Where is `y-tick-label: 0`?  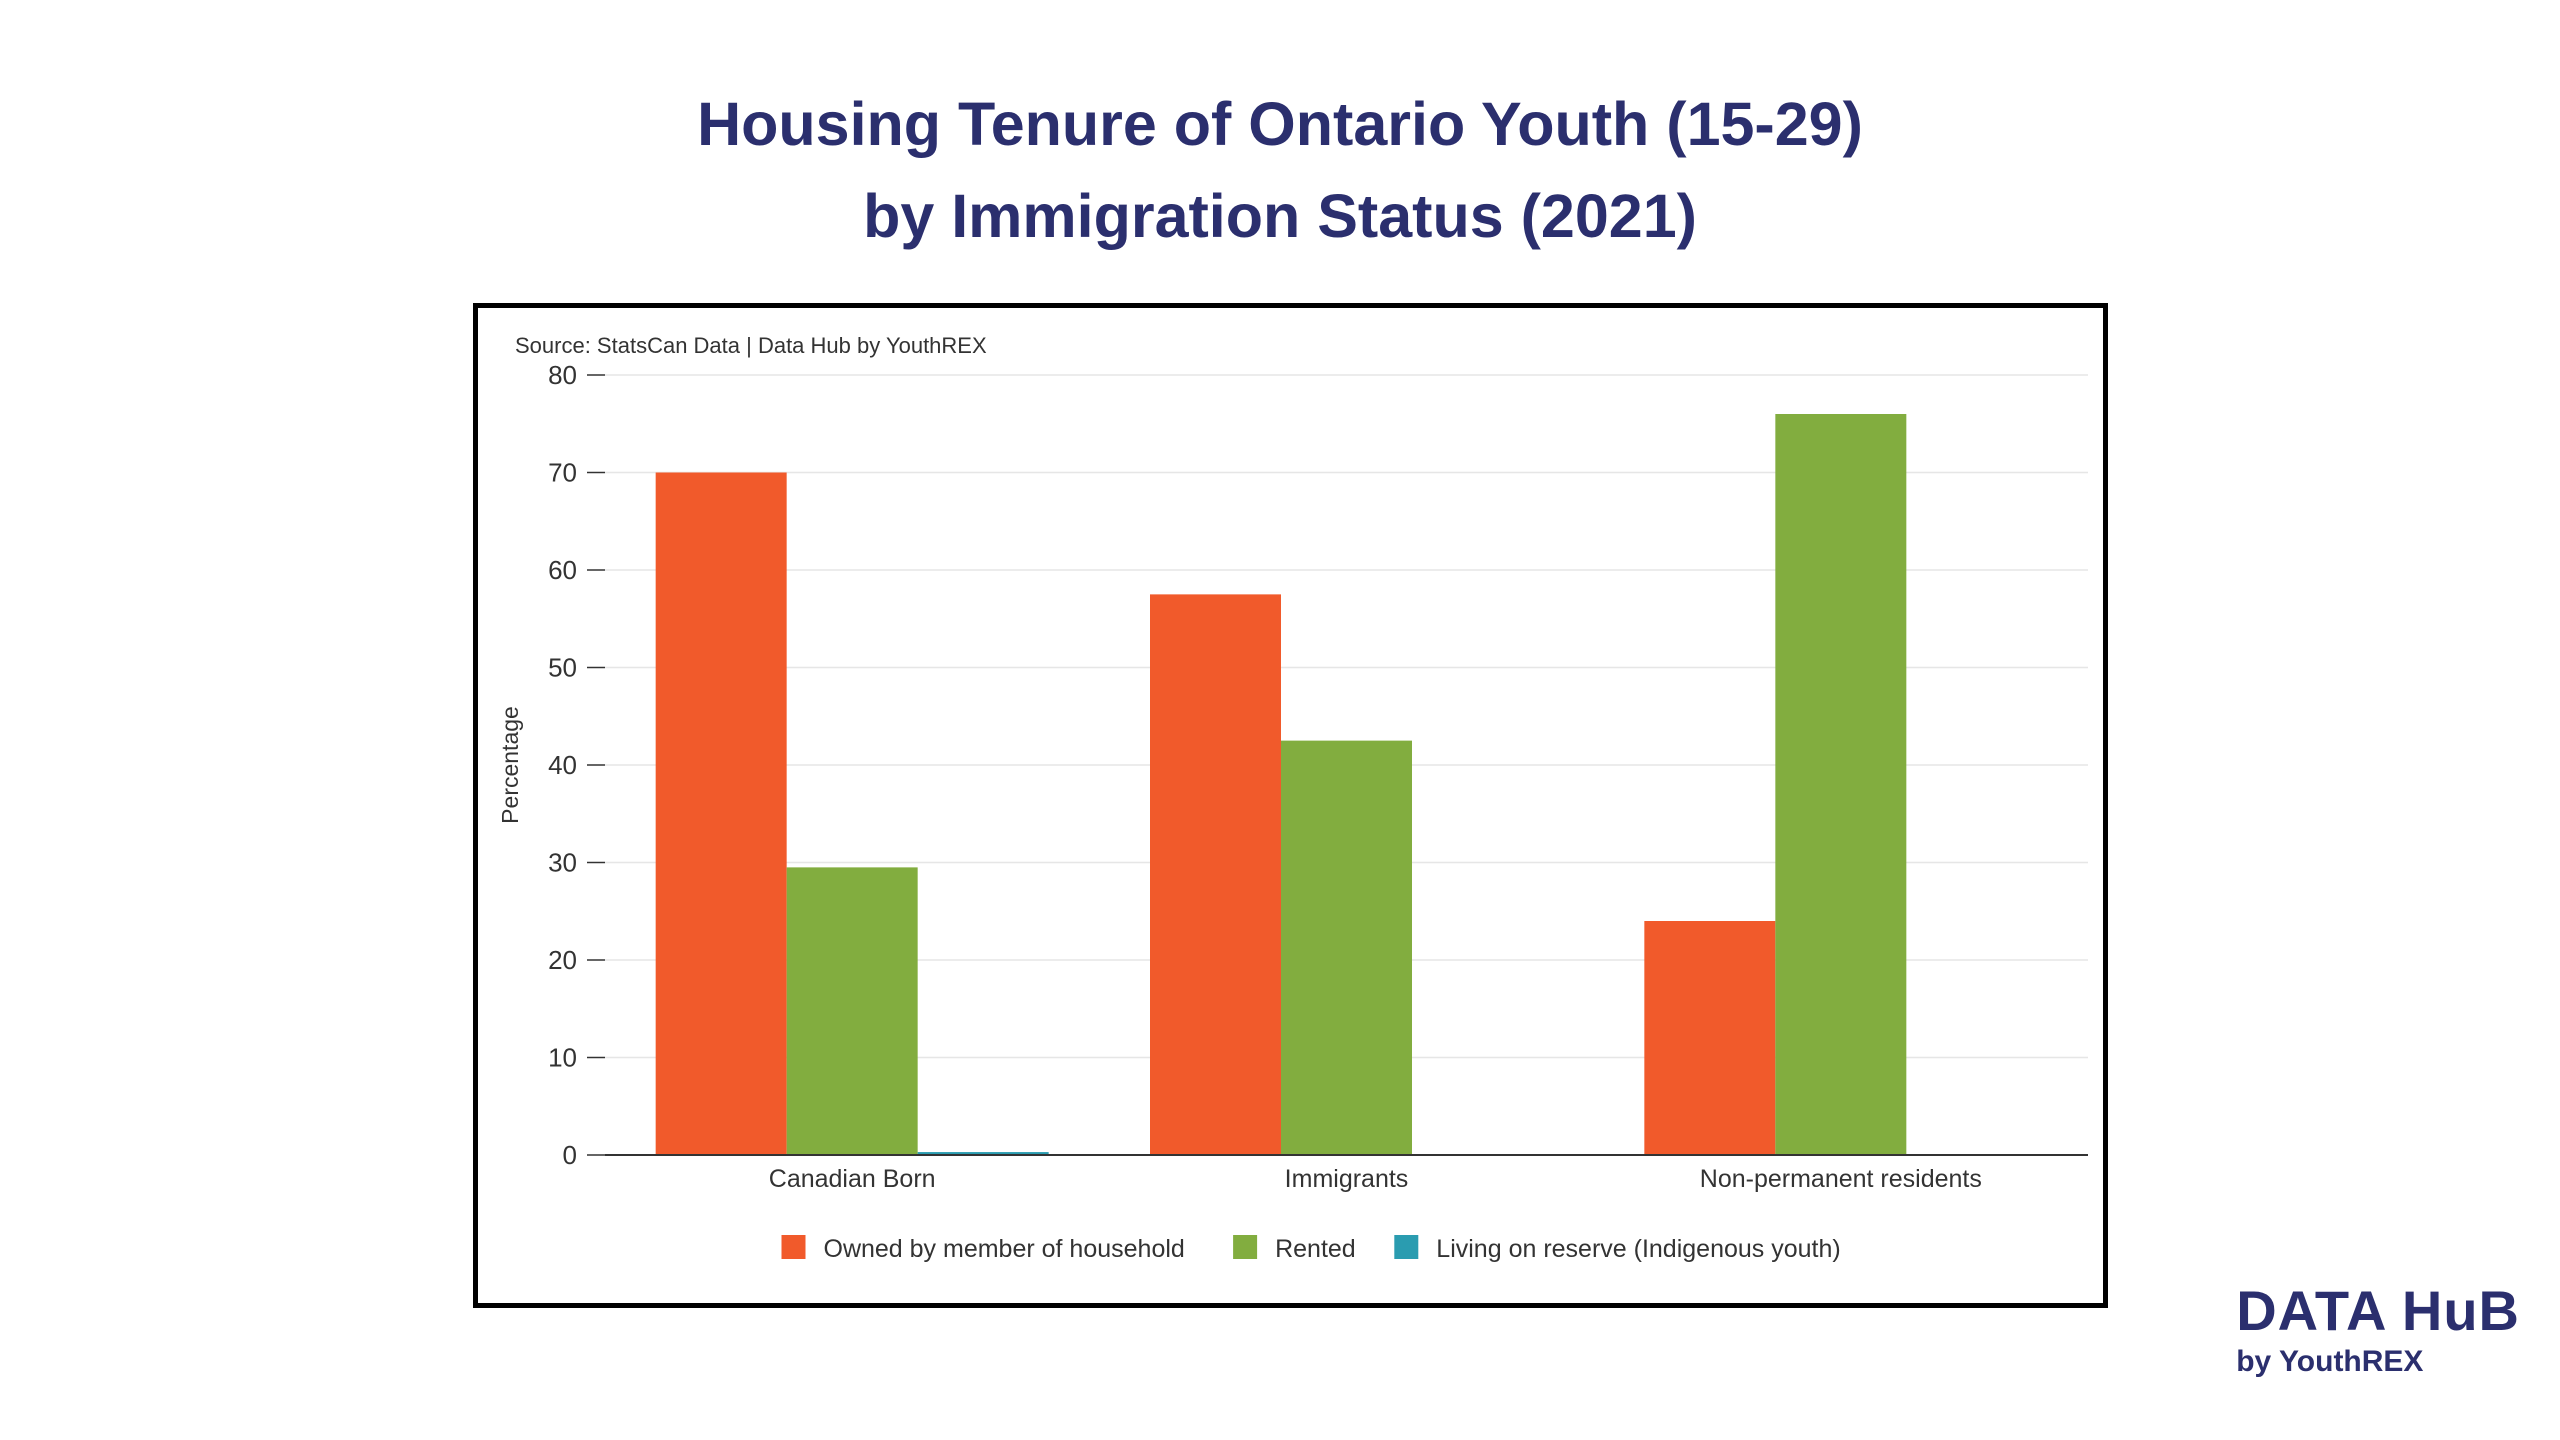 y-tick-label: 0 is located at coordinates (570, 1155).